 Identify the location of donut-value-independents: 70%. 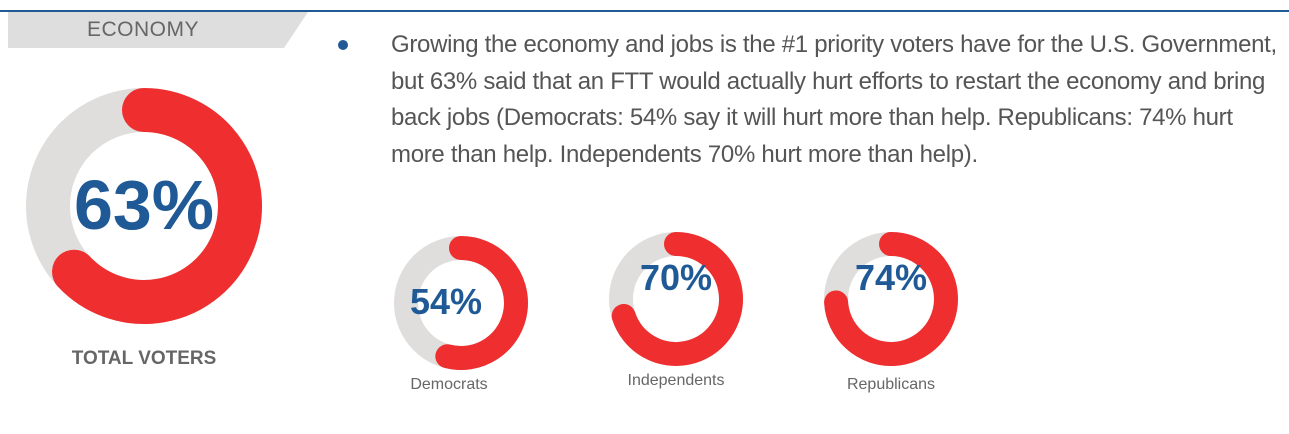
(676, 277).